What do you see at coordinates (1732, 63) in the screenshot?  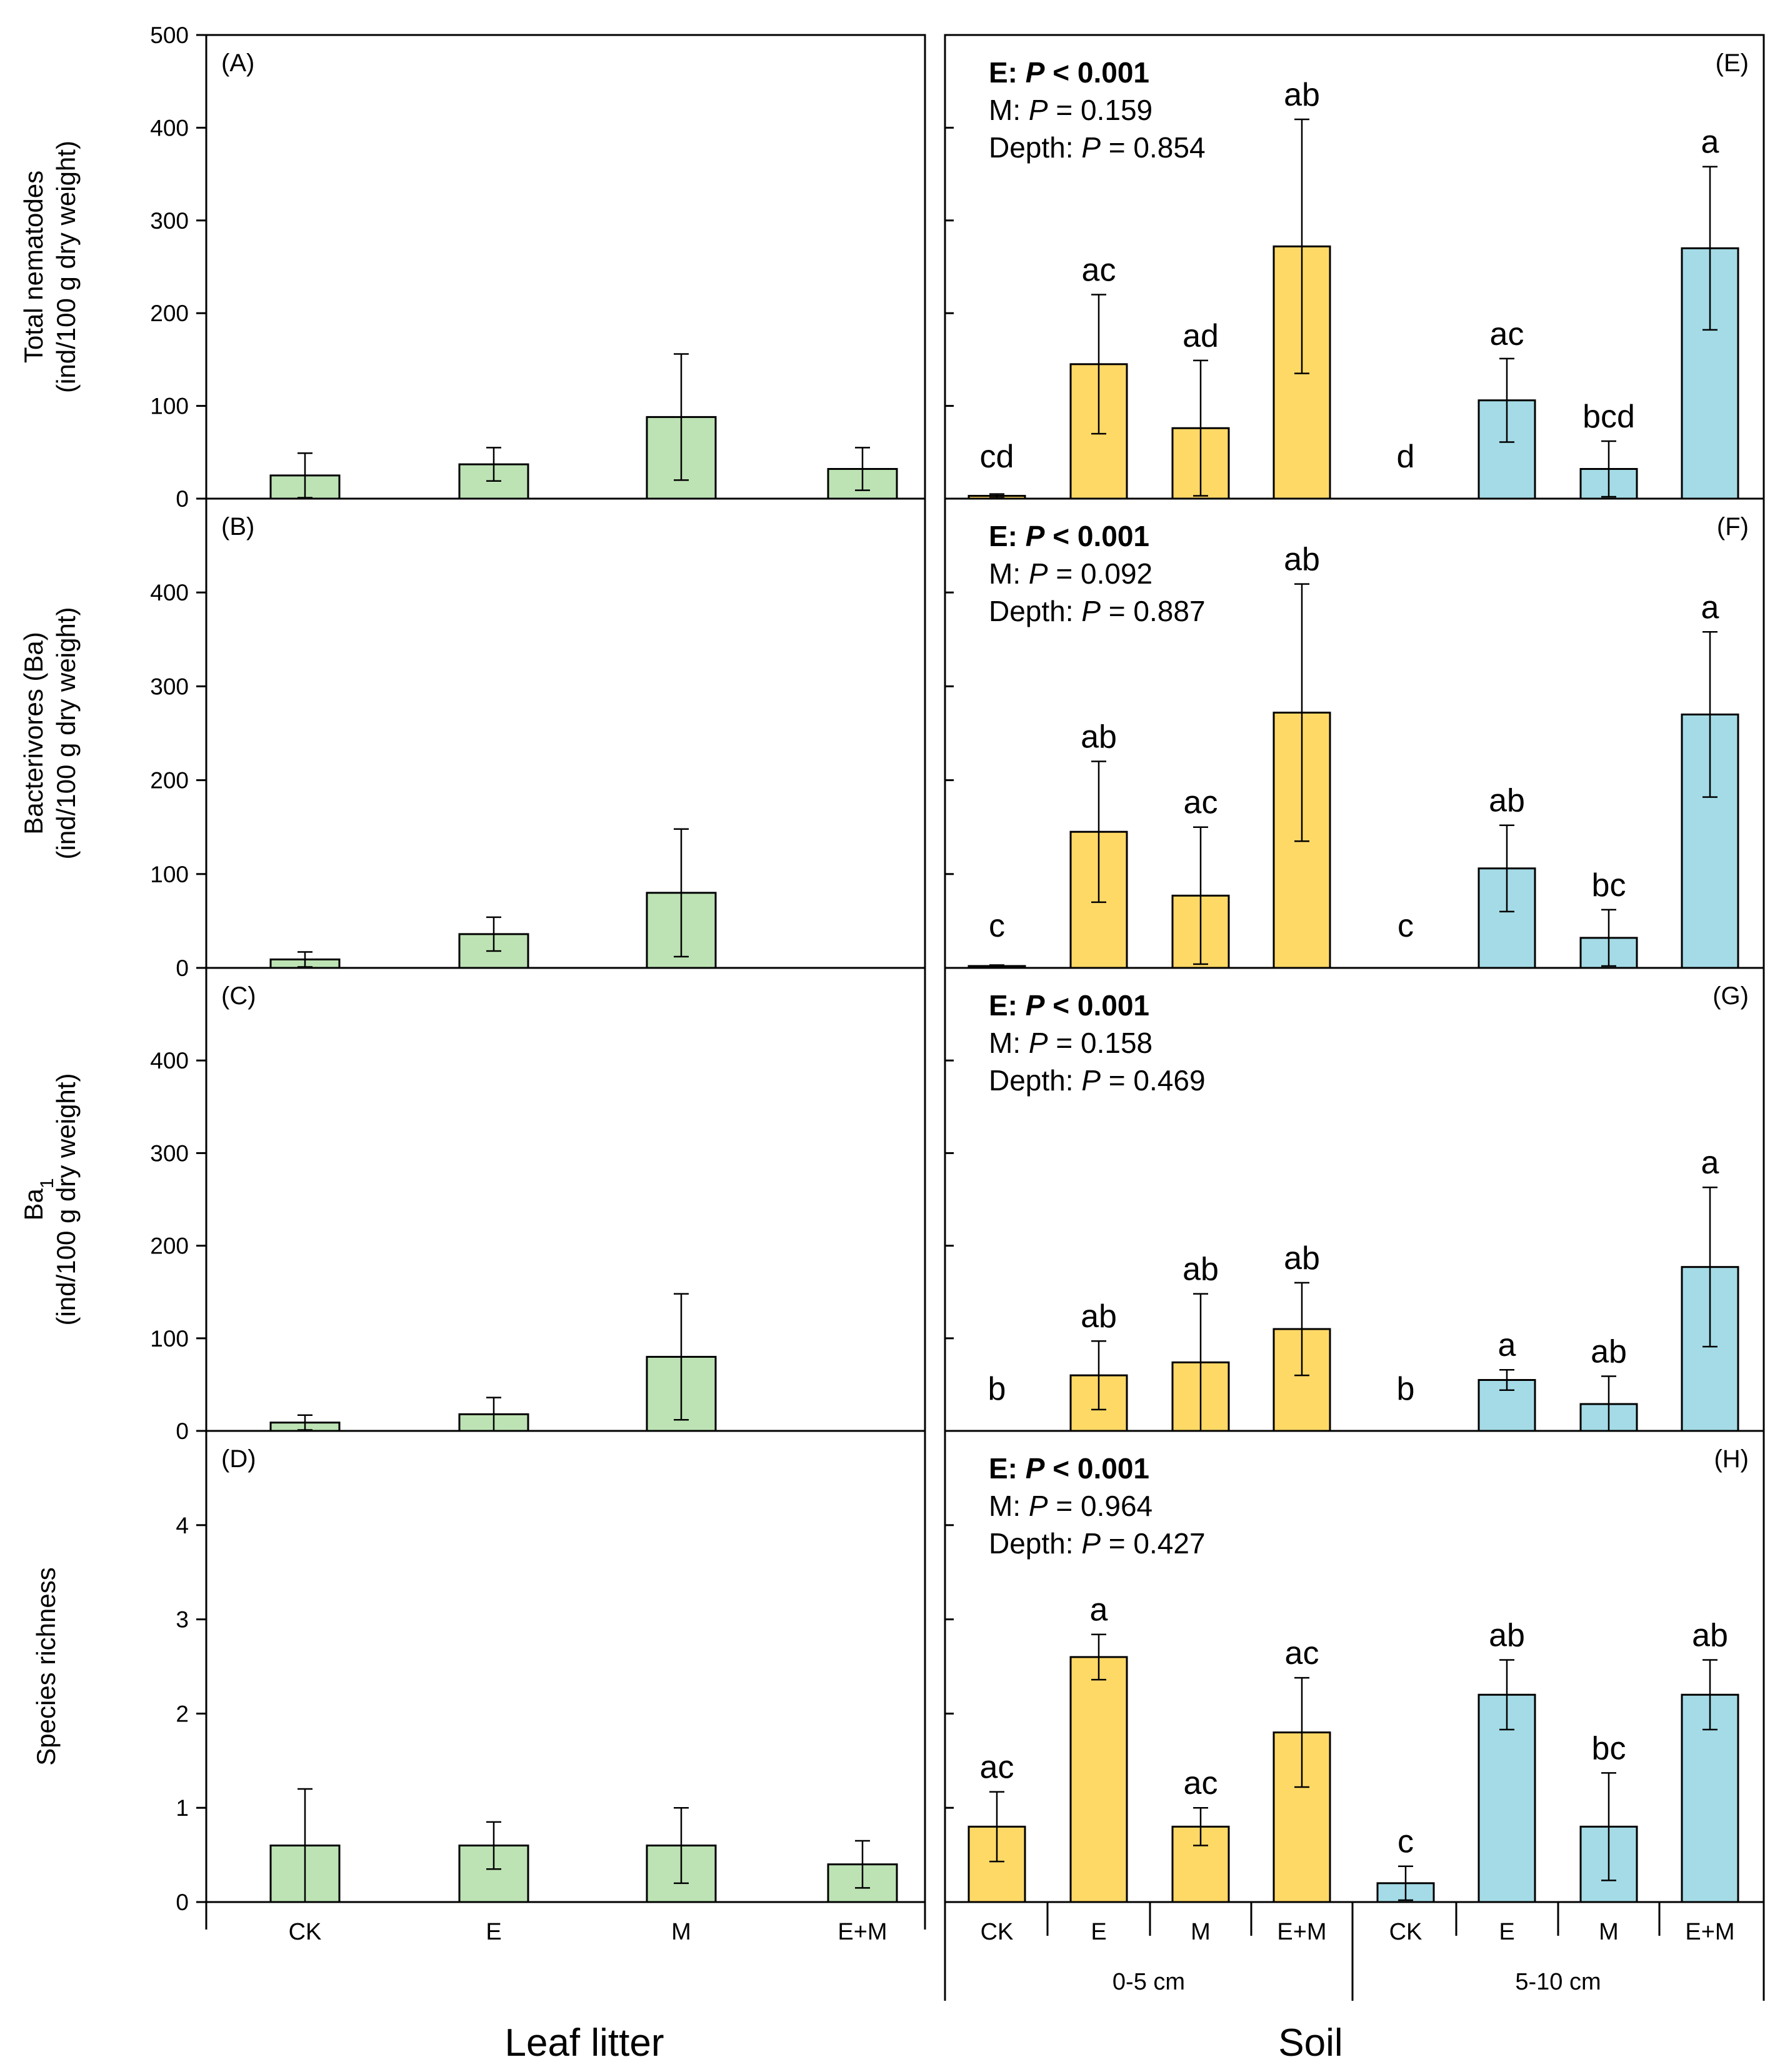 I see `soil-panel-label: (E)` at bounding box center [1732, 63].